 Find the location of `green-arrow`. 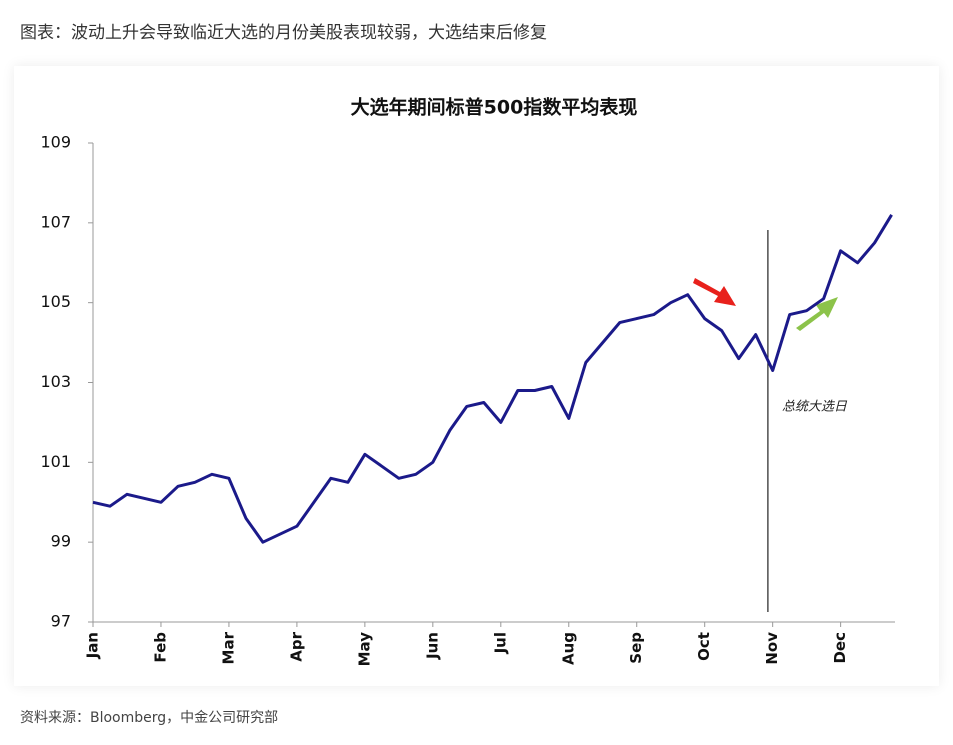

green-arrow is located at coordinates (817, 314).